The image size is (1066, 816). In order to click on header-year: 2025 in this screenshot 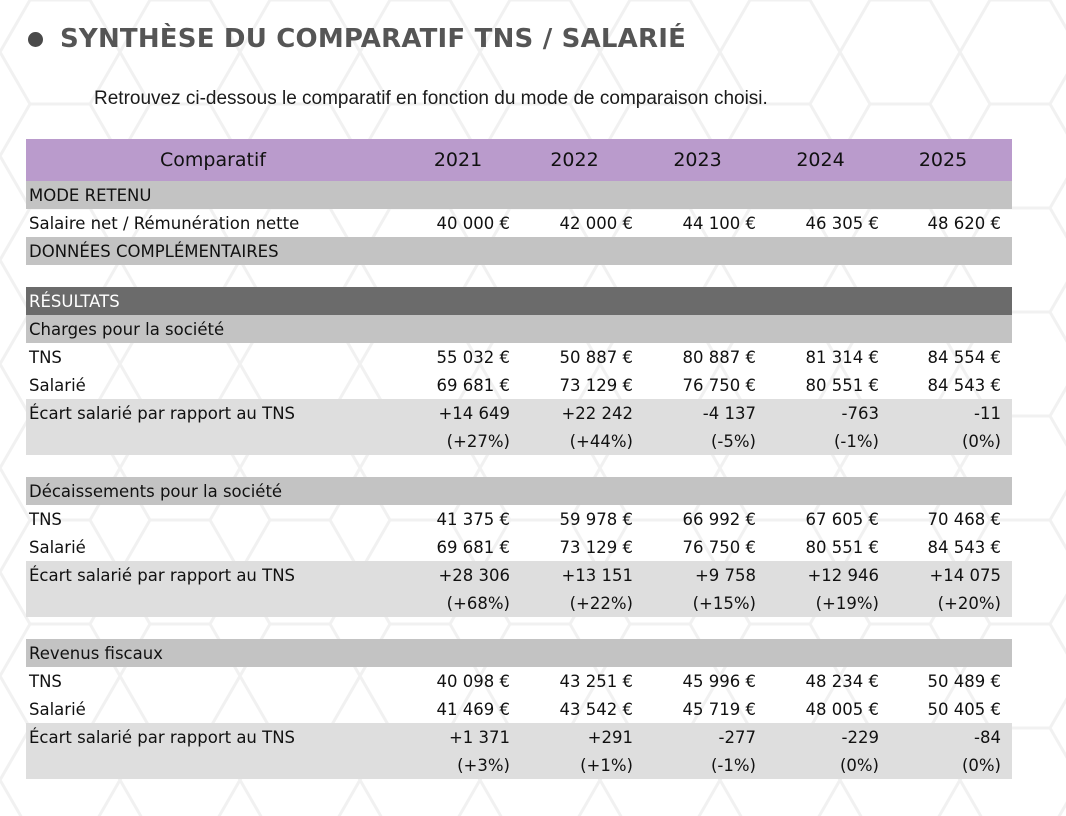, I will do `click(943, 160)`.